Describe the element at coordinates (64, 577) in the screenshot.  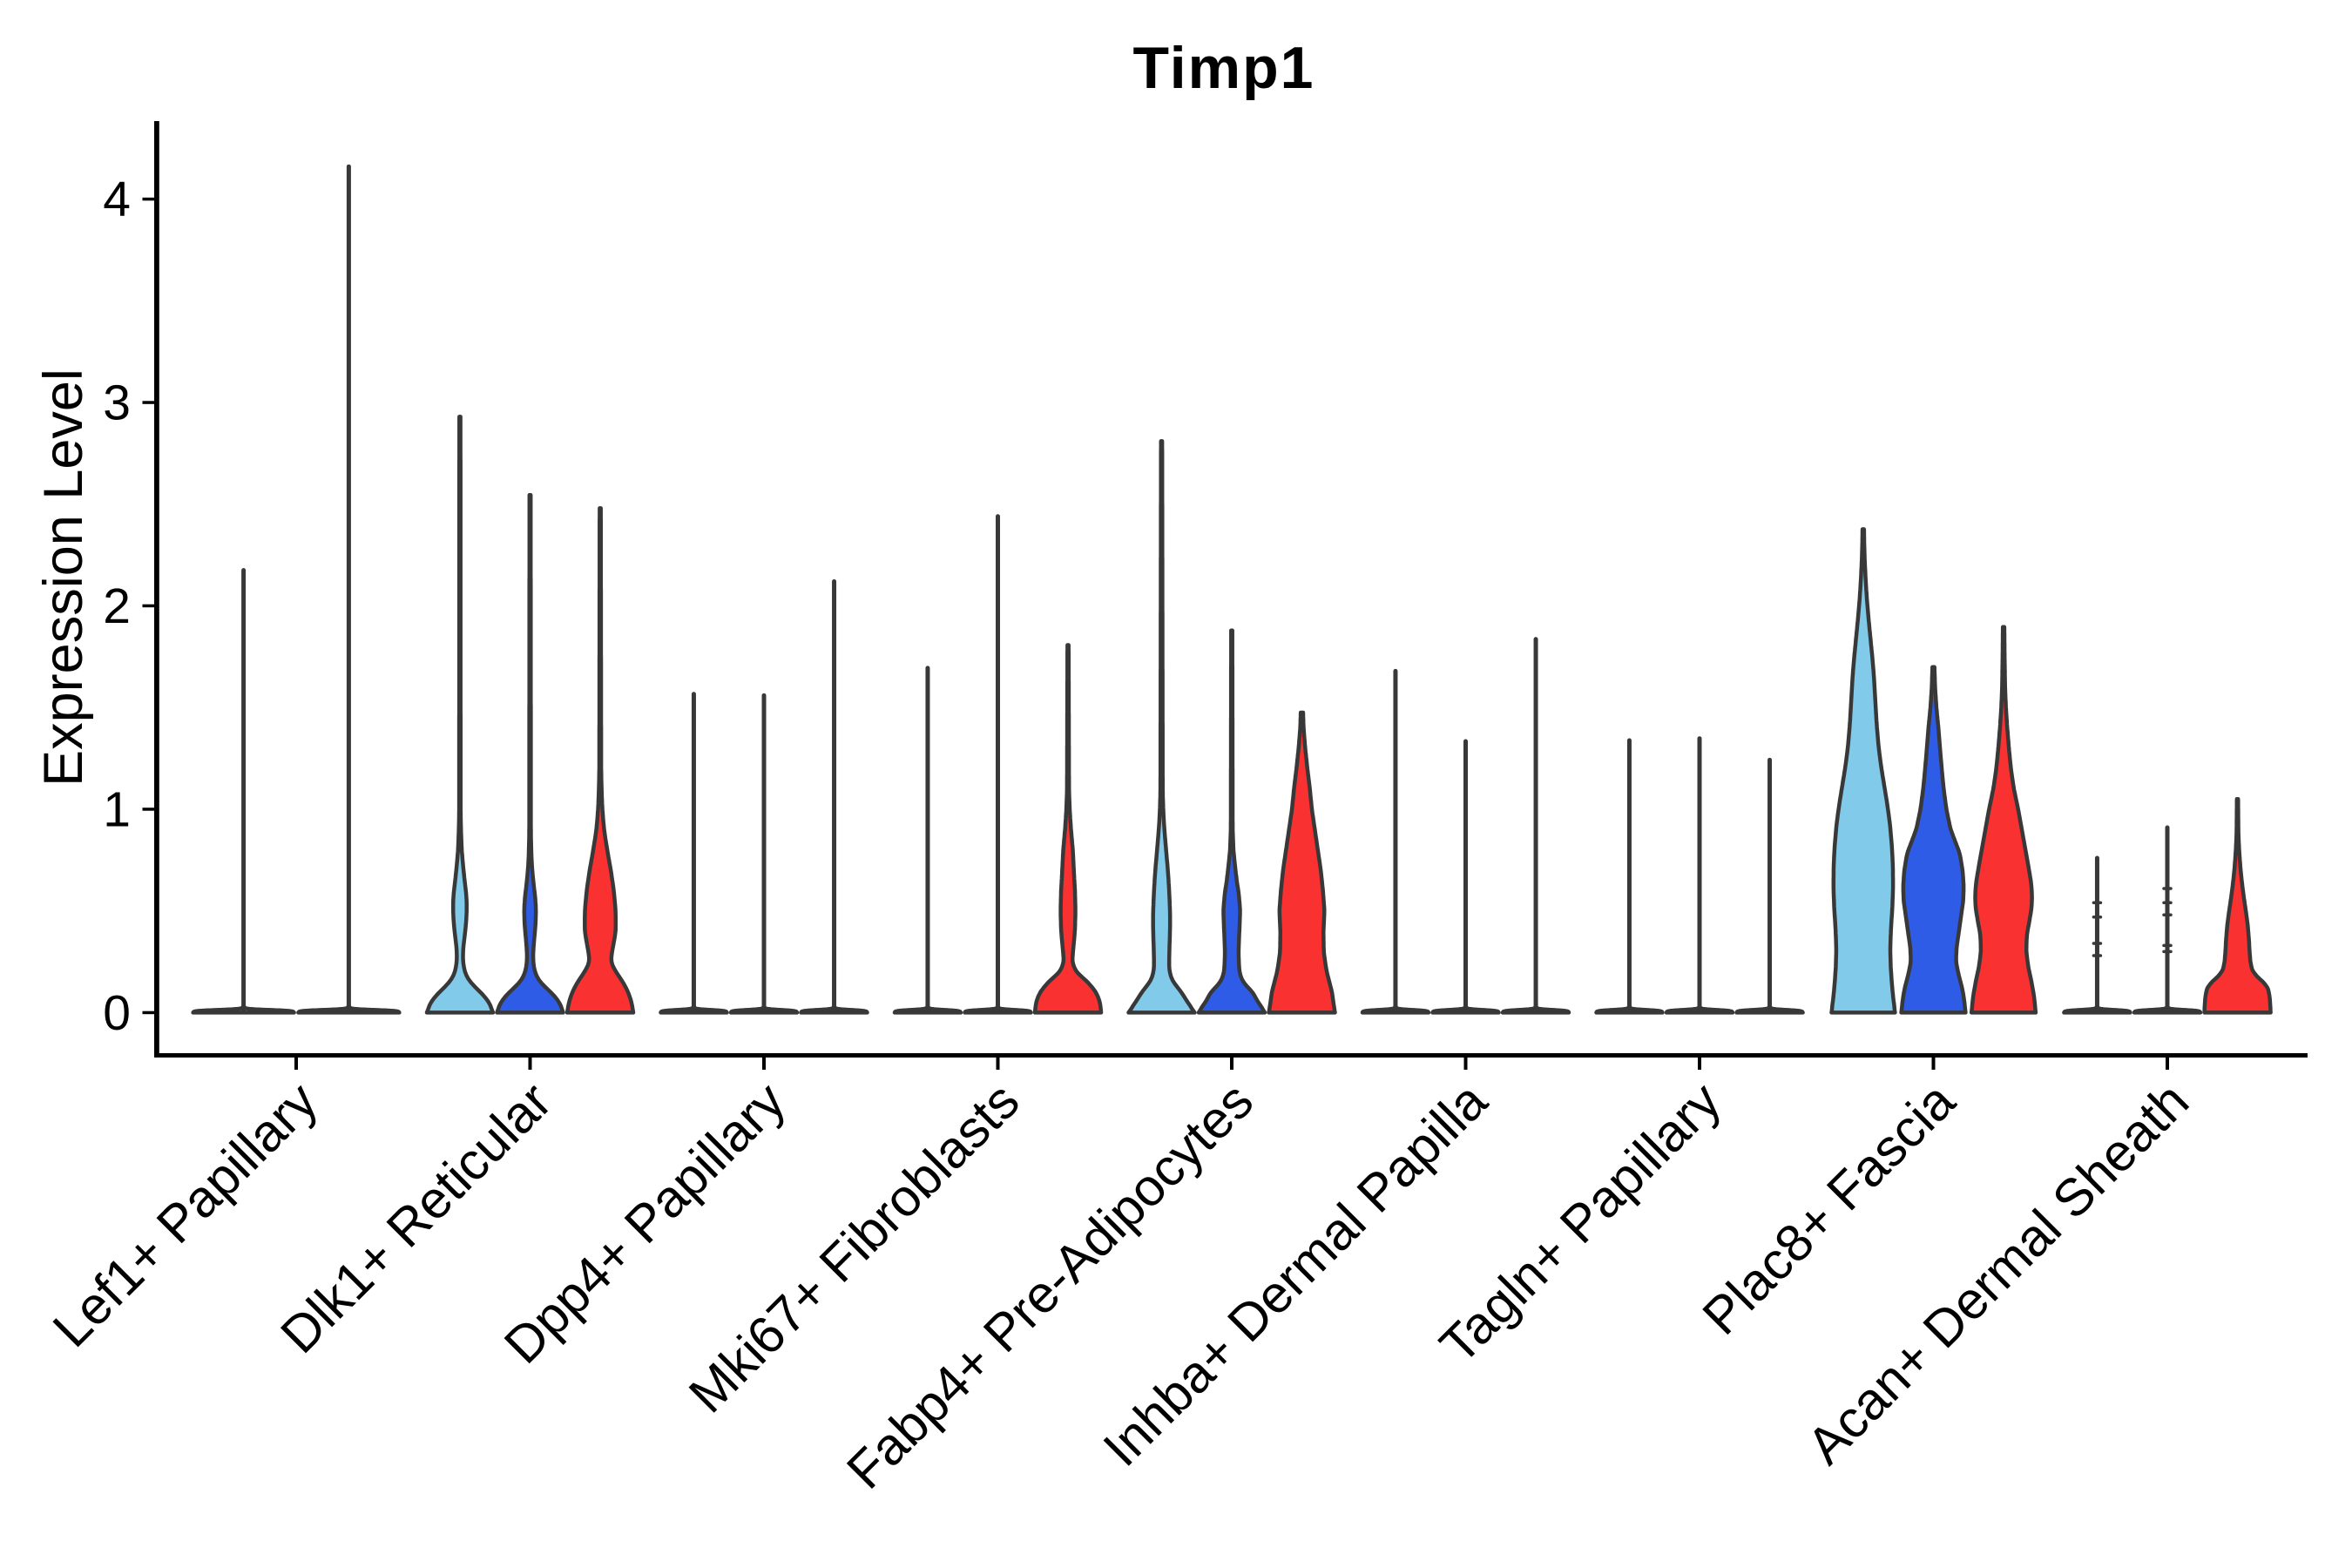
I see `svg-text: Expression Level` at that location.